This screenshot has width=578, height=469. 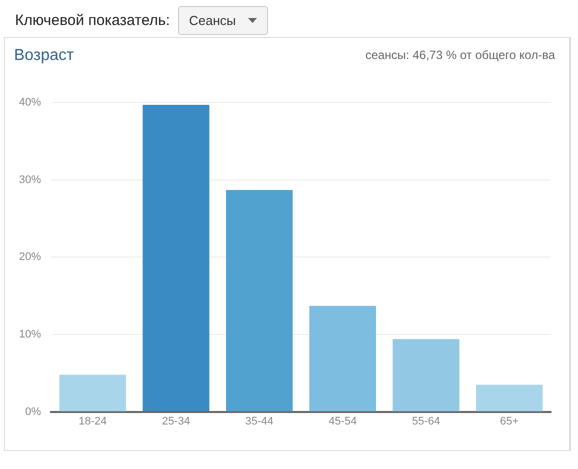 What do you see at coordinates (30, 334) in the screenshot?
I see `y-tick-label: 10%` at bounding box center [30, 334].